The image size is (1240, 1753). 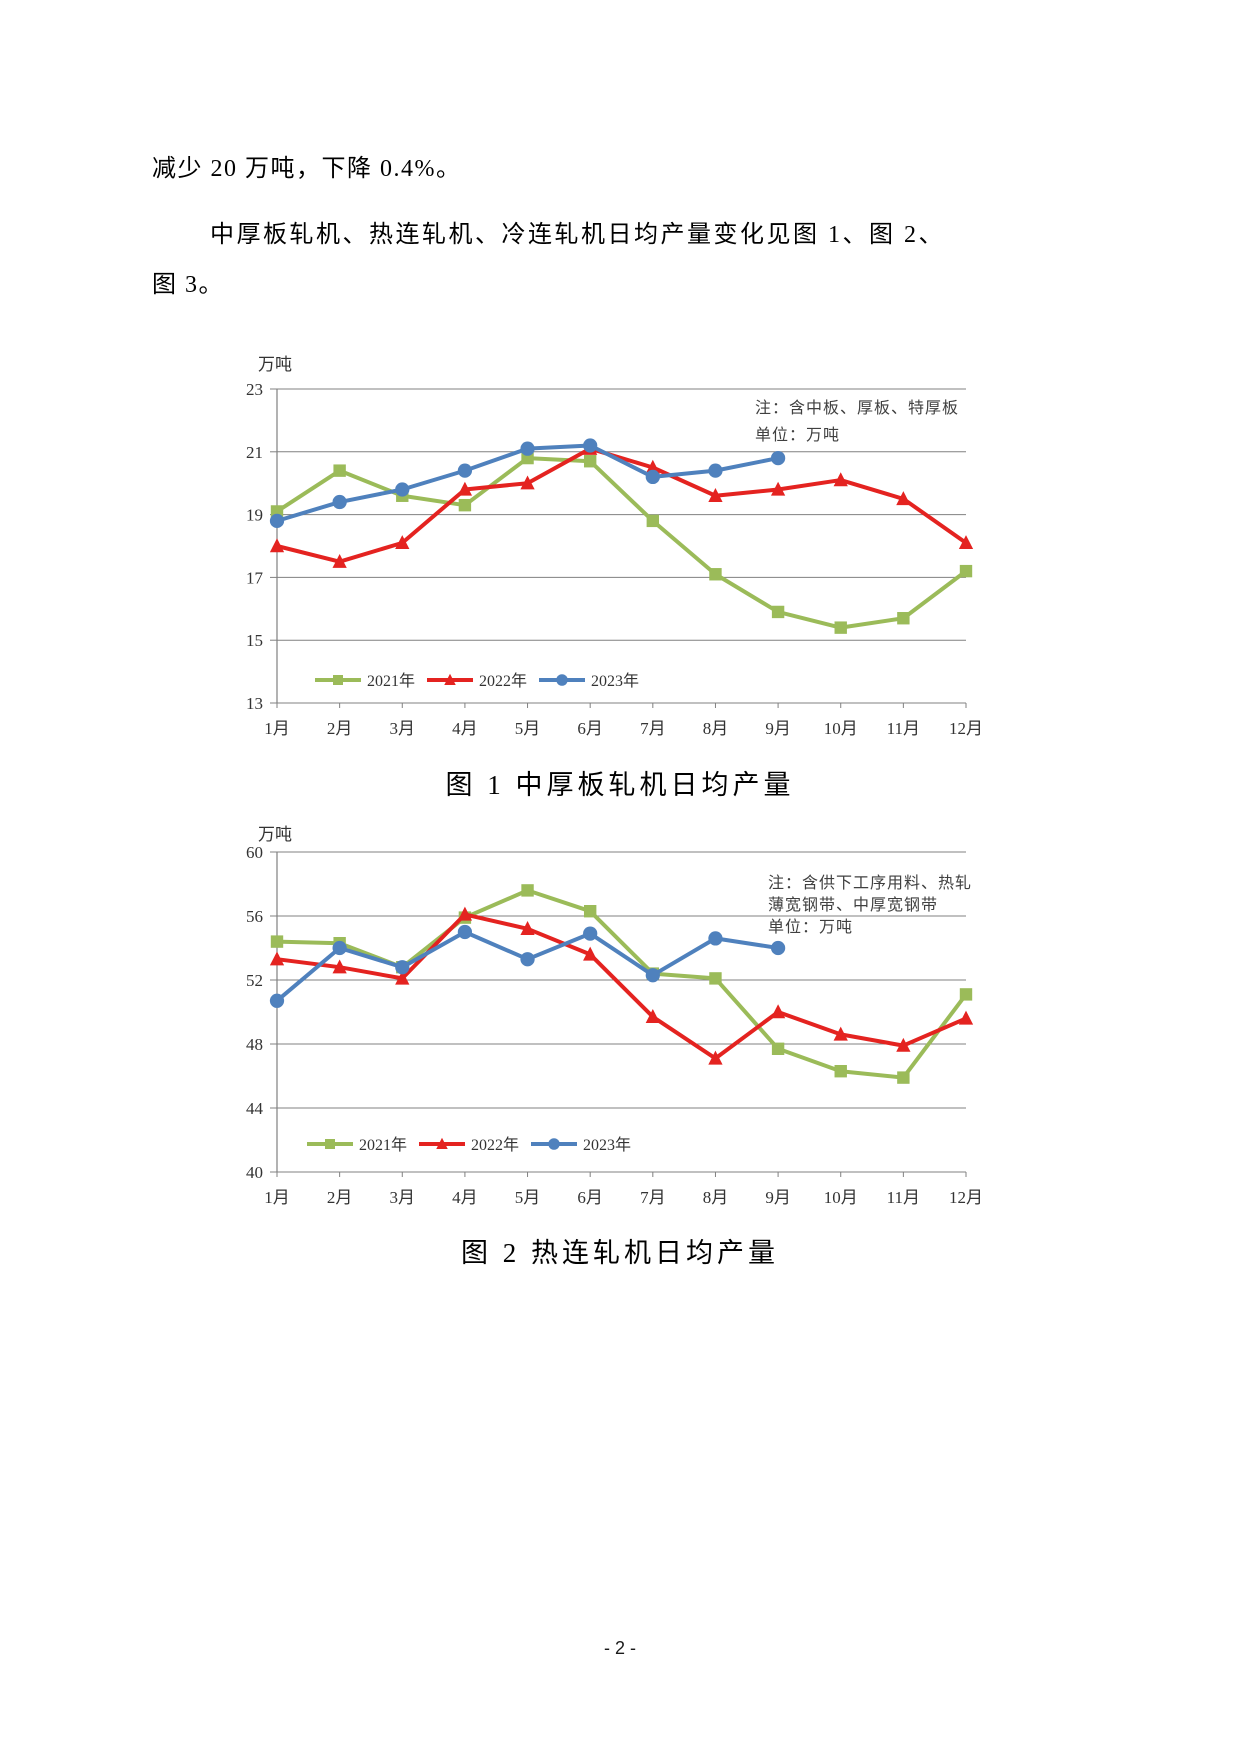 I want to click on chart1-x-tick-label: 3月, so click(x=403, y=728).